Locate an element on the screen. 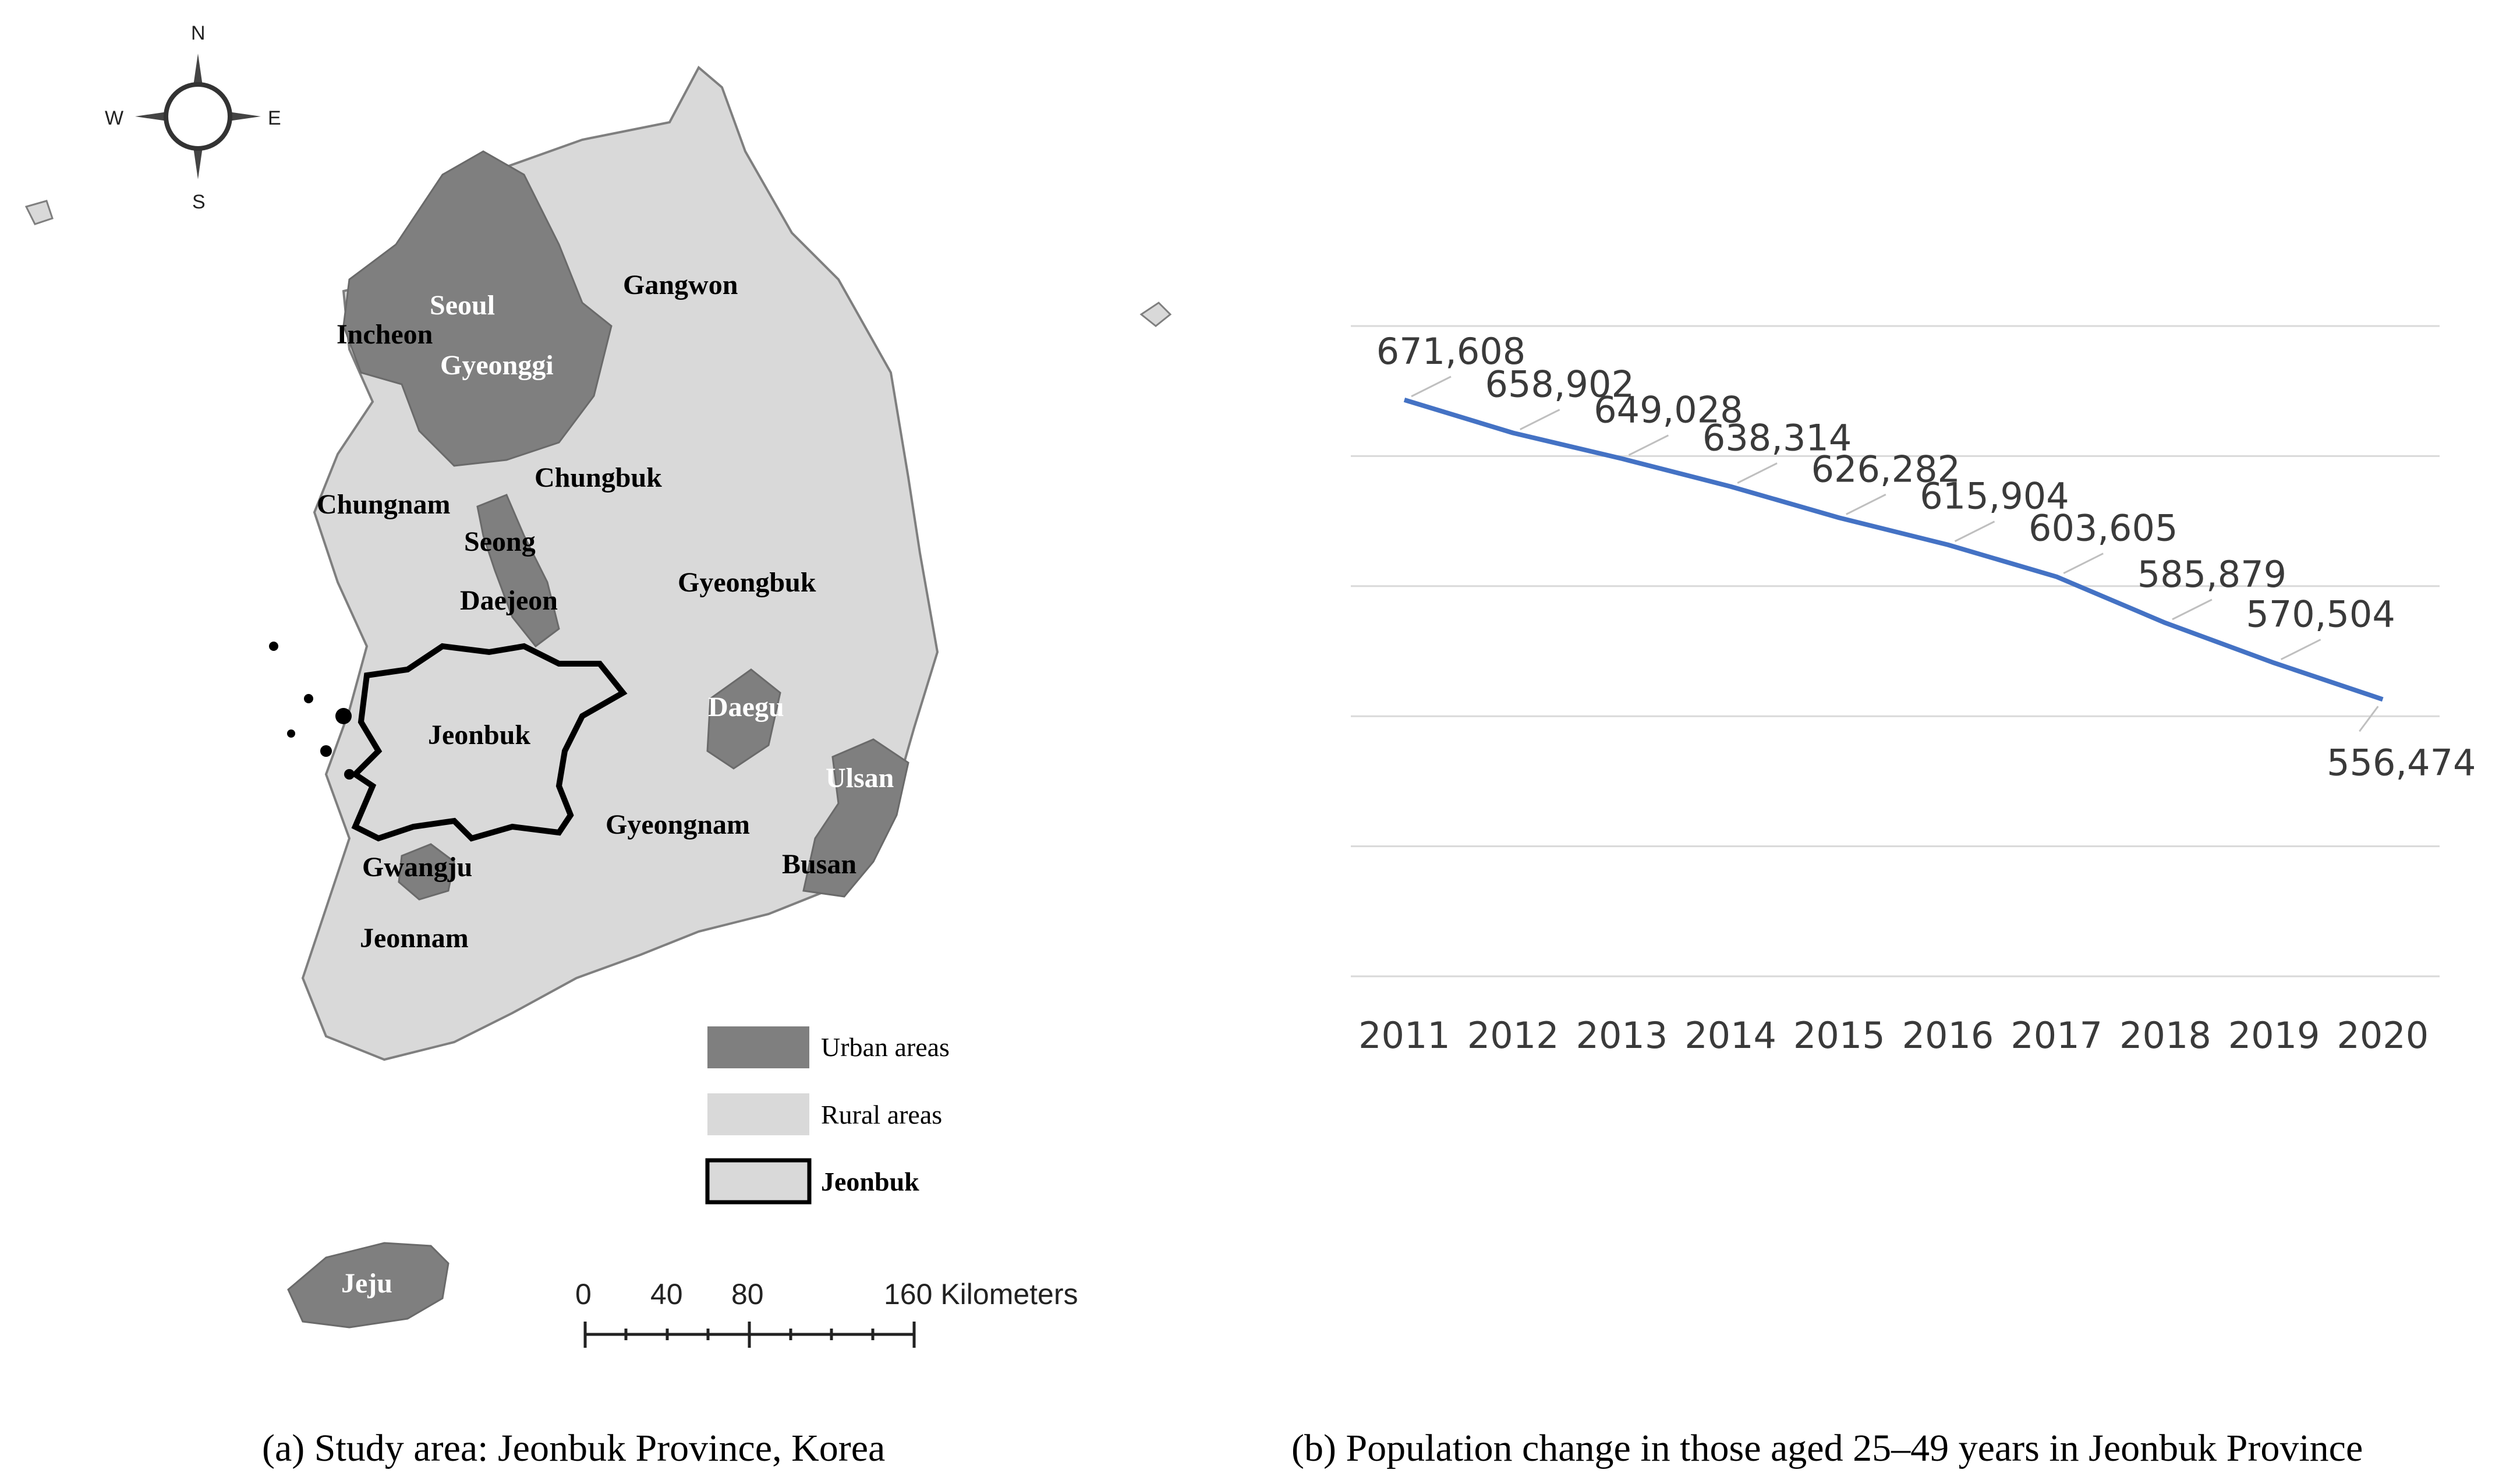  compass-n: N is located at coordinates (198, 33).